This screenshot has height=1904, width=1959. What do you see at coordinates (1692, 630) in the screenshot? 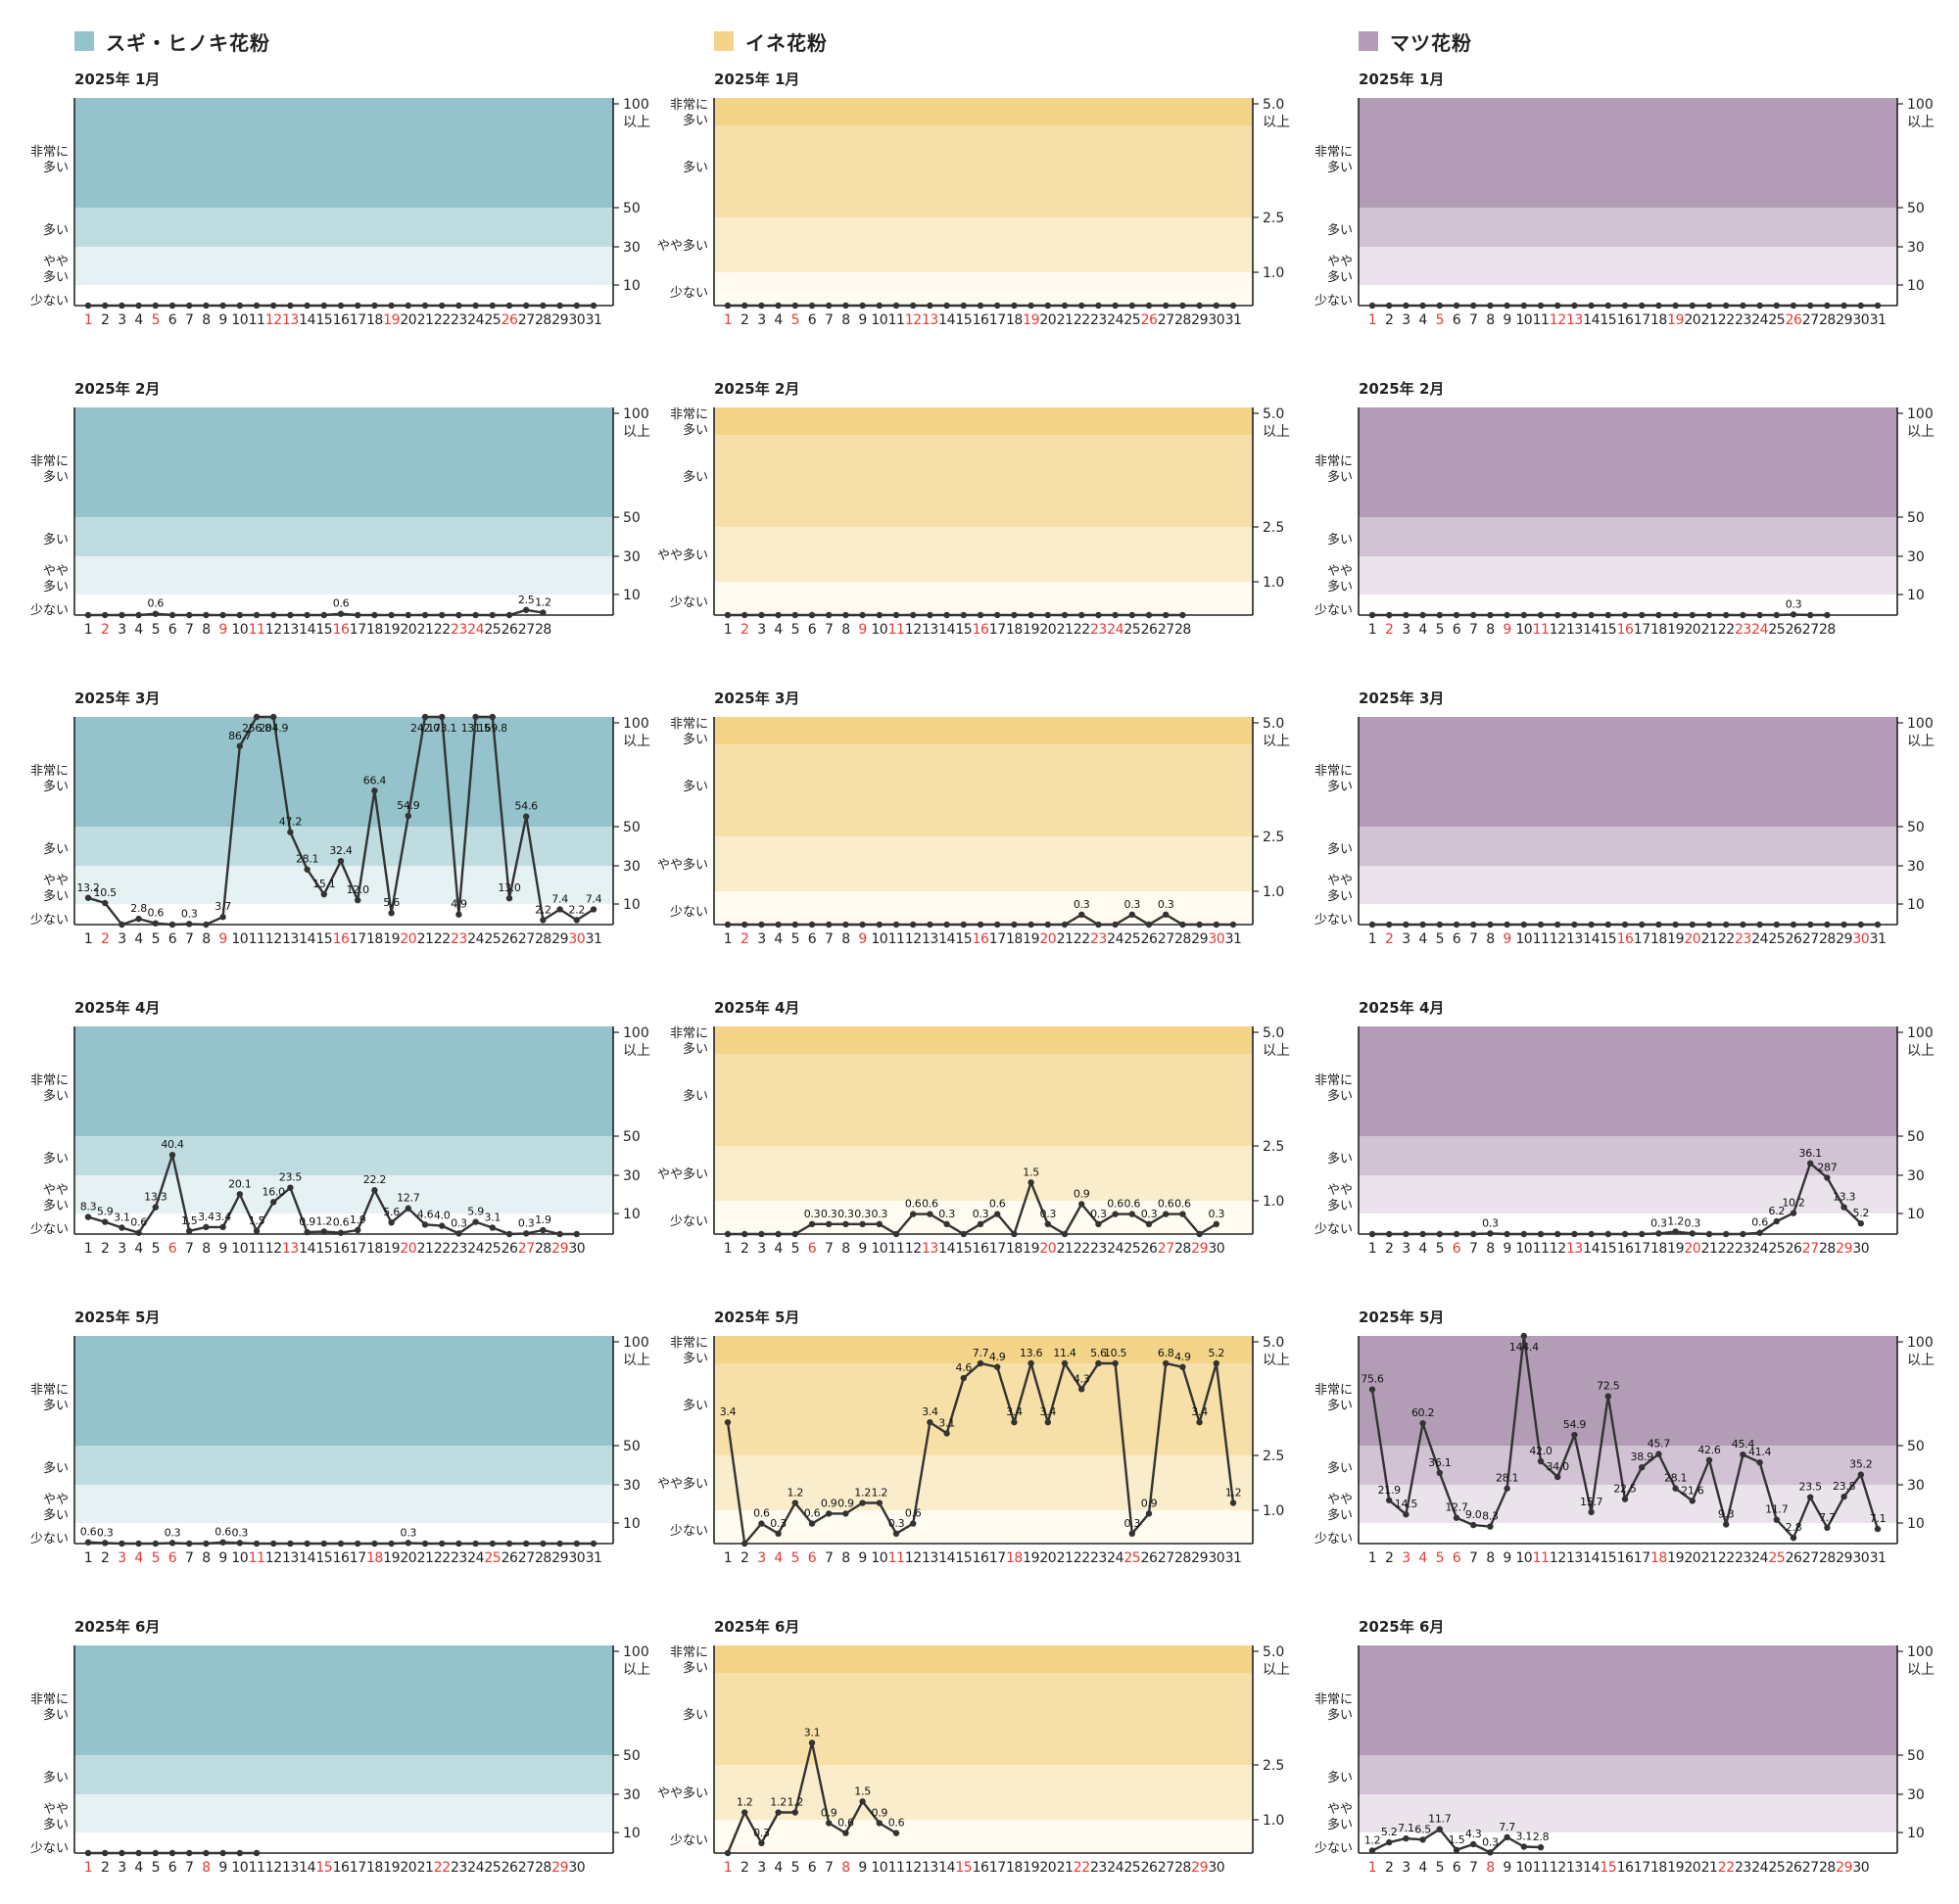
I see `c2-m2-day-20: 20` at bounding box center [1692, 630].